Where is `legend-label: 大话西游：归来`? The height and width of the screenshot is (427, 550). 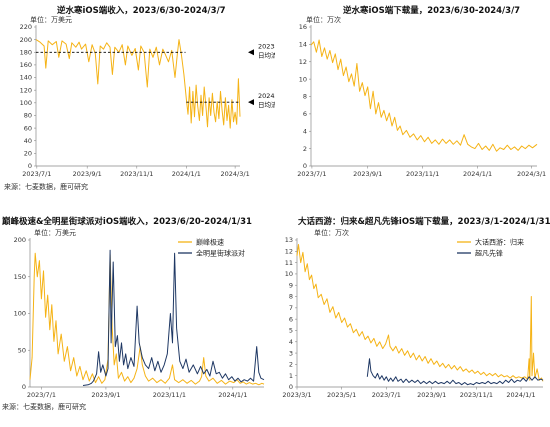 legend-label: 大话西游：归来 is located at coordinates (499, 242).